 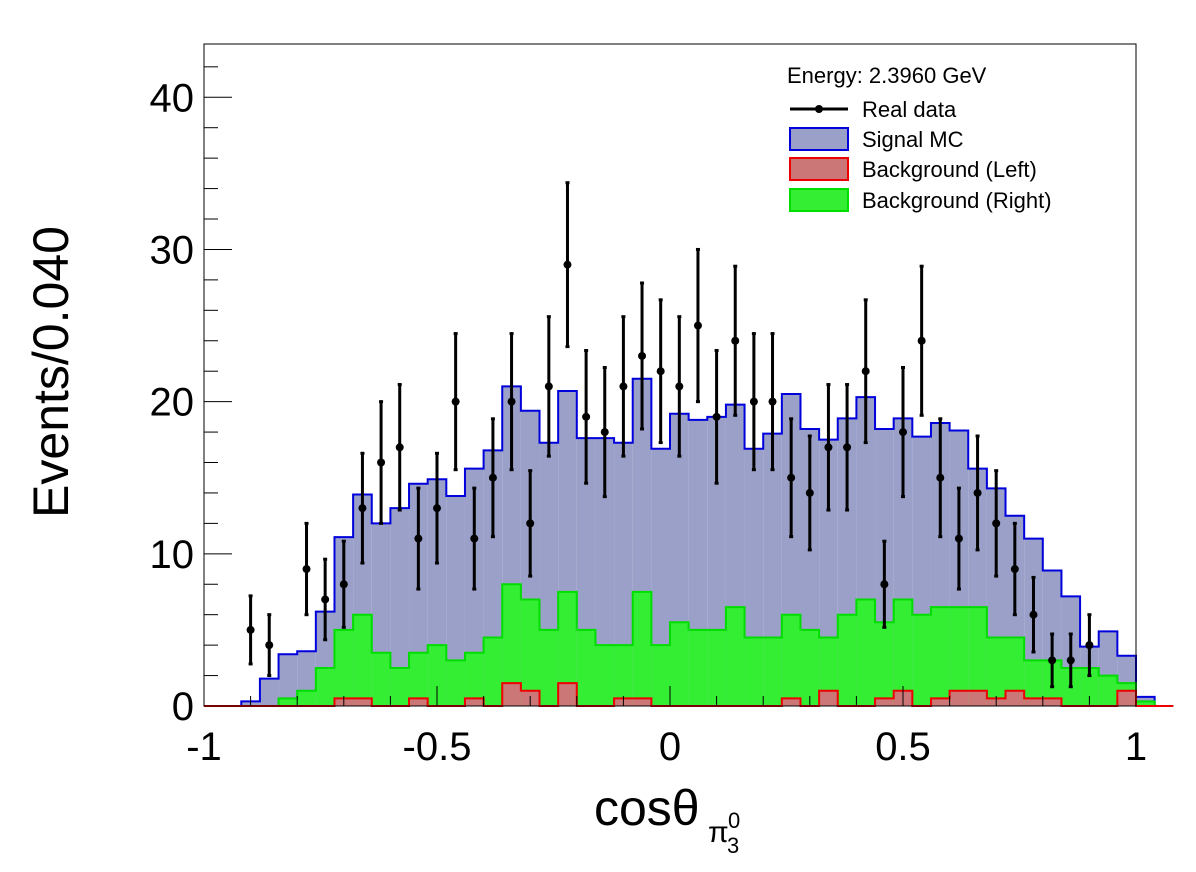 I want to click on legend-marker-real-data, so click(x=819, y=109).